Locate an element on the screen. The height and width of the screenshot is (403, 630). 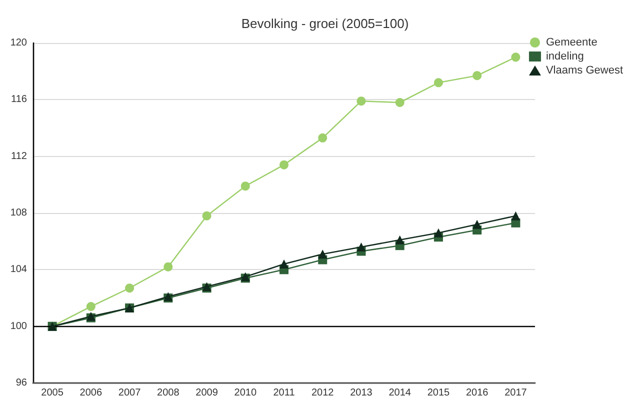
x-tick-label: 2015 is located at coordinates (438, 393).